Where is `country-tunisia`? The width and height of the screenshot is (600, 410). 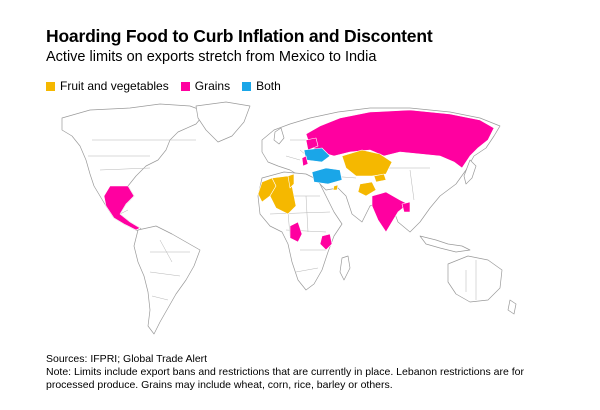
country-tunisia is located at coordinates (291, 181).